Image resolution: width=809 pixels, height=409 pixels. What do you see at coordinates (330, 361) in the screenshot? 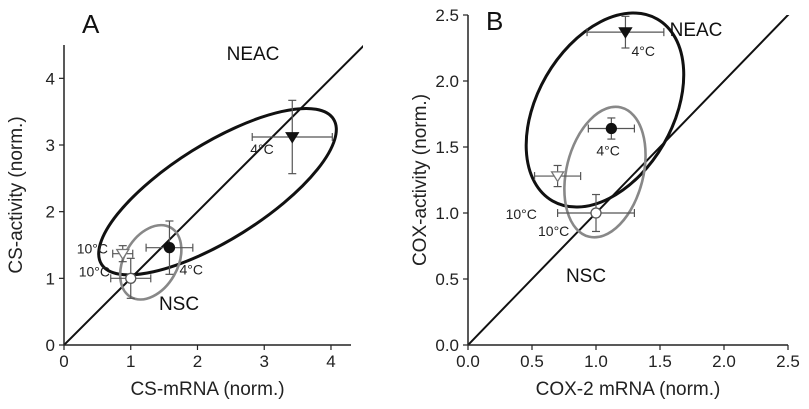
I see `x-tick-label: 4` at bounding box center [330, 361].